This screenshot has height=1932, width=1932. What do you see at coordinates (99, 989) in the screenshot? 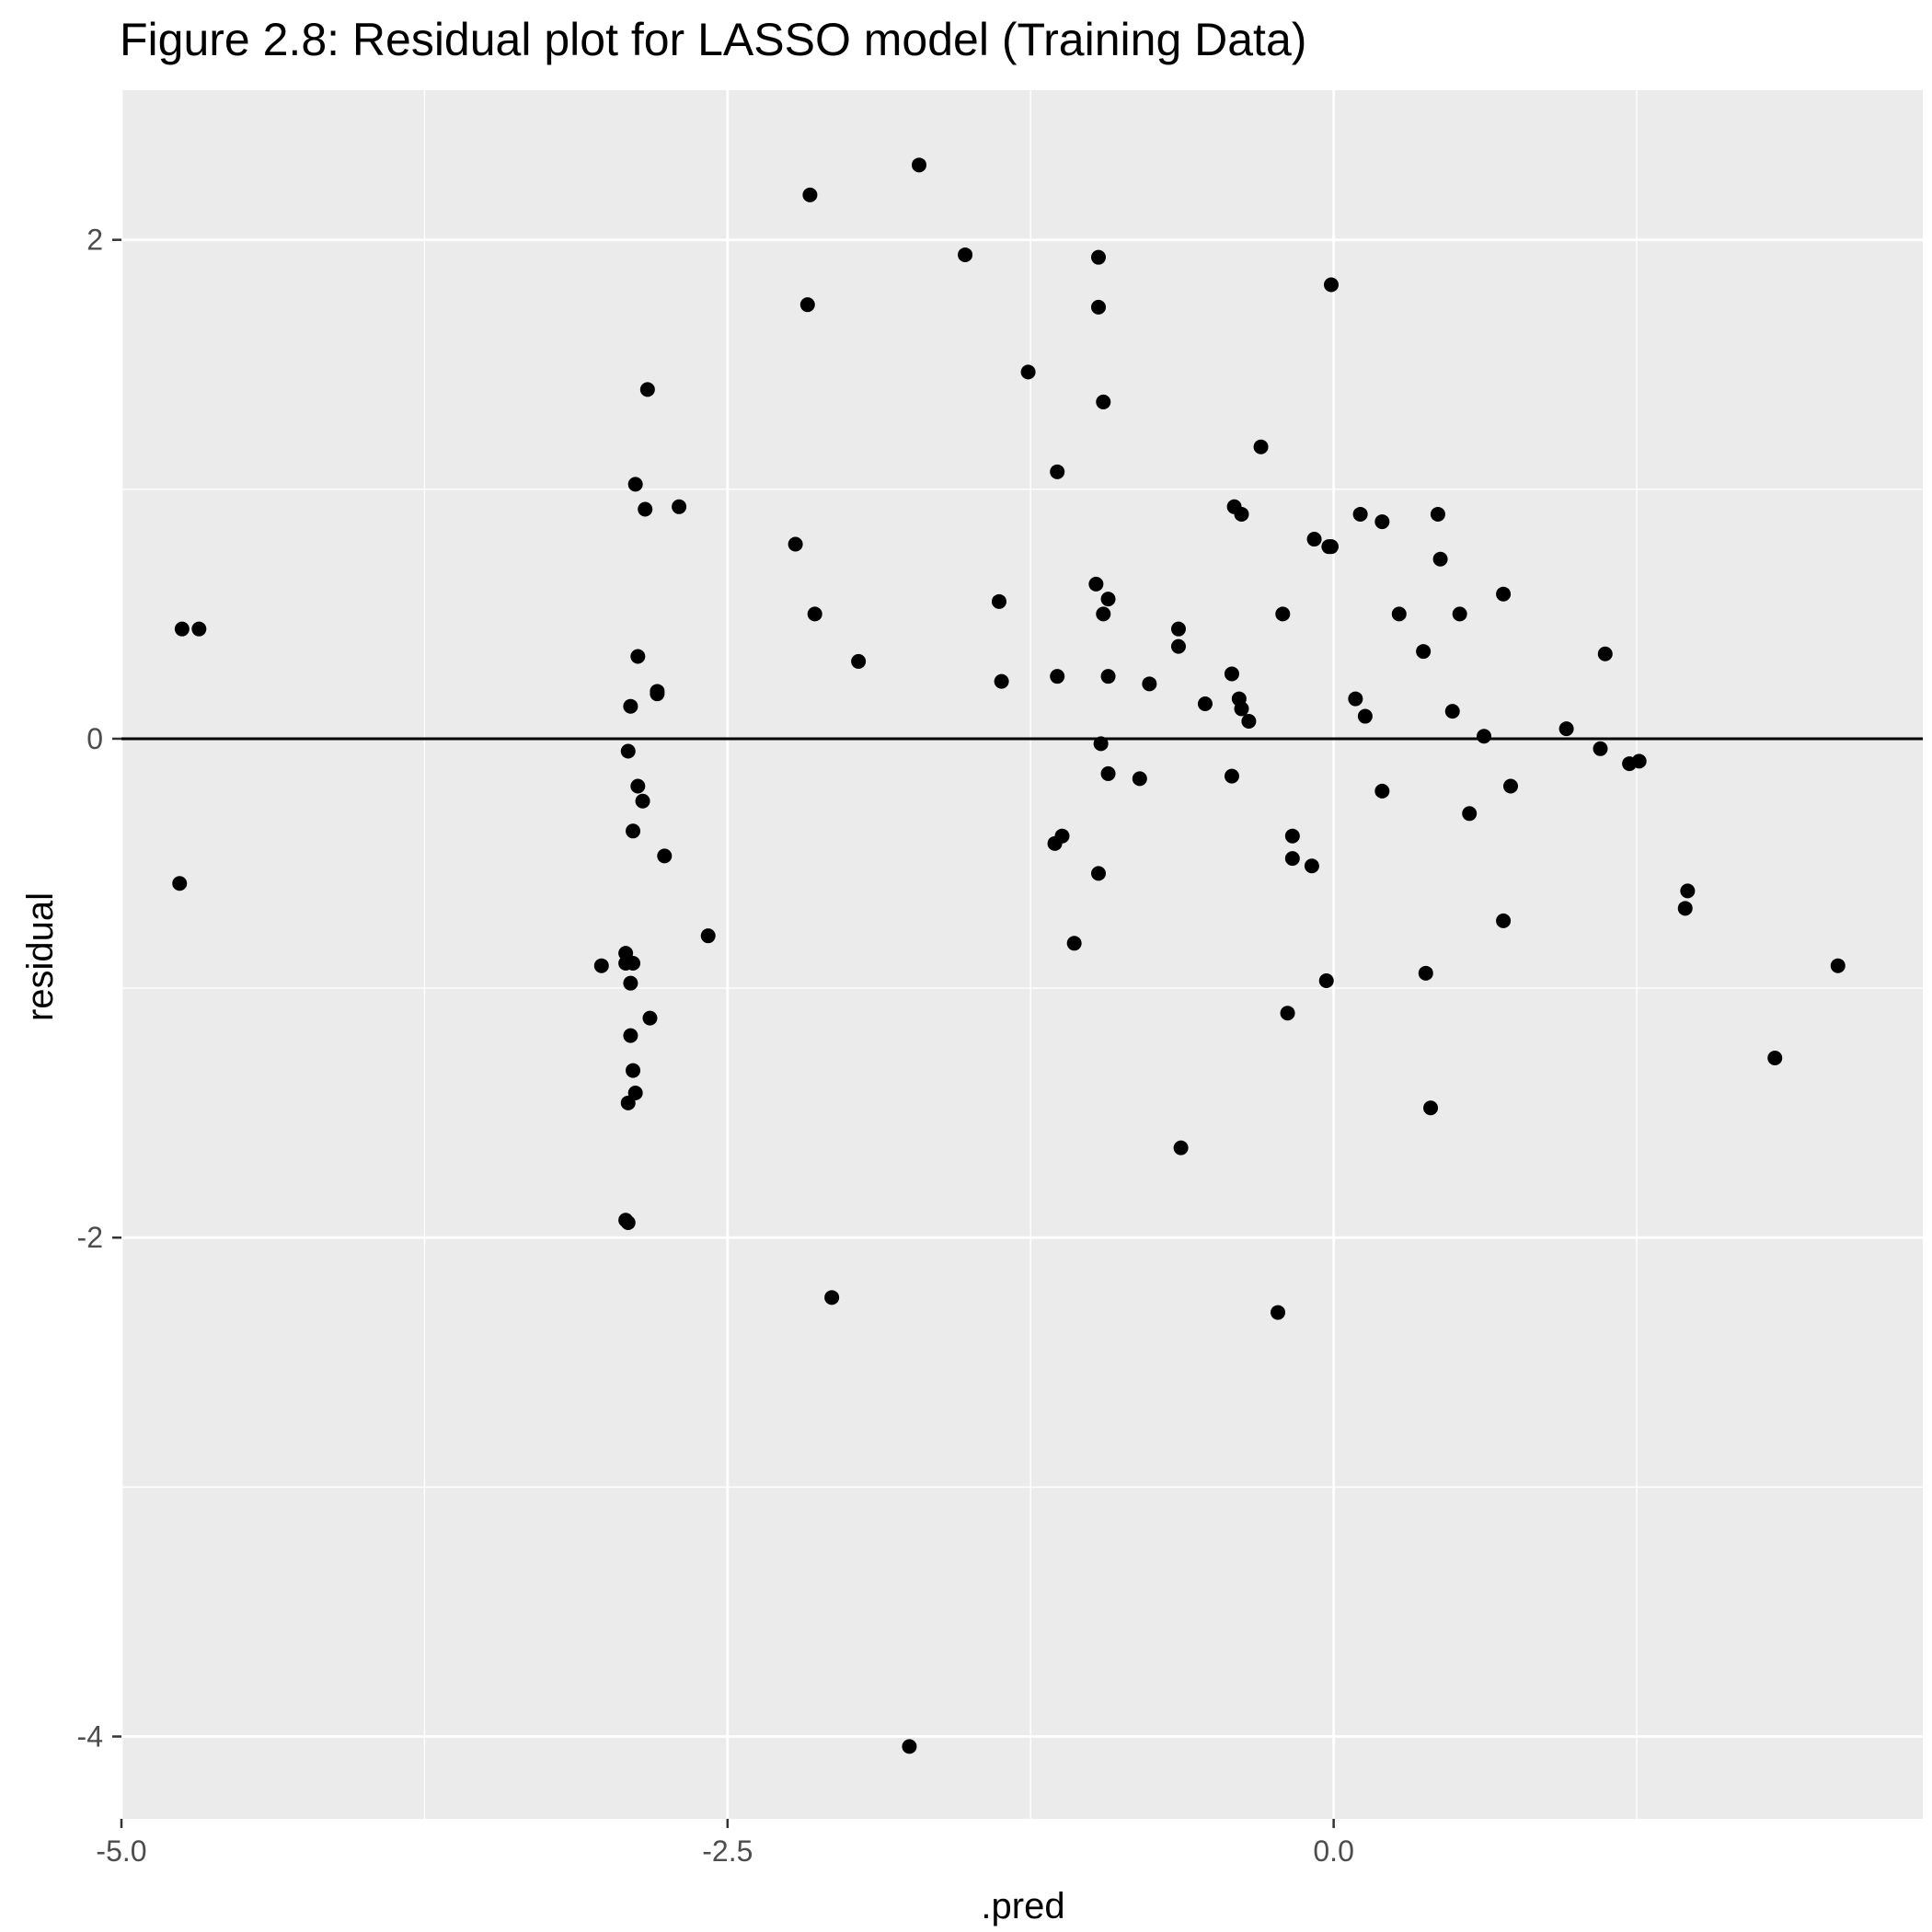
I see `y-axis: 2 0 -2 -4` at bounding box center [99, 989].